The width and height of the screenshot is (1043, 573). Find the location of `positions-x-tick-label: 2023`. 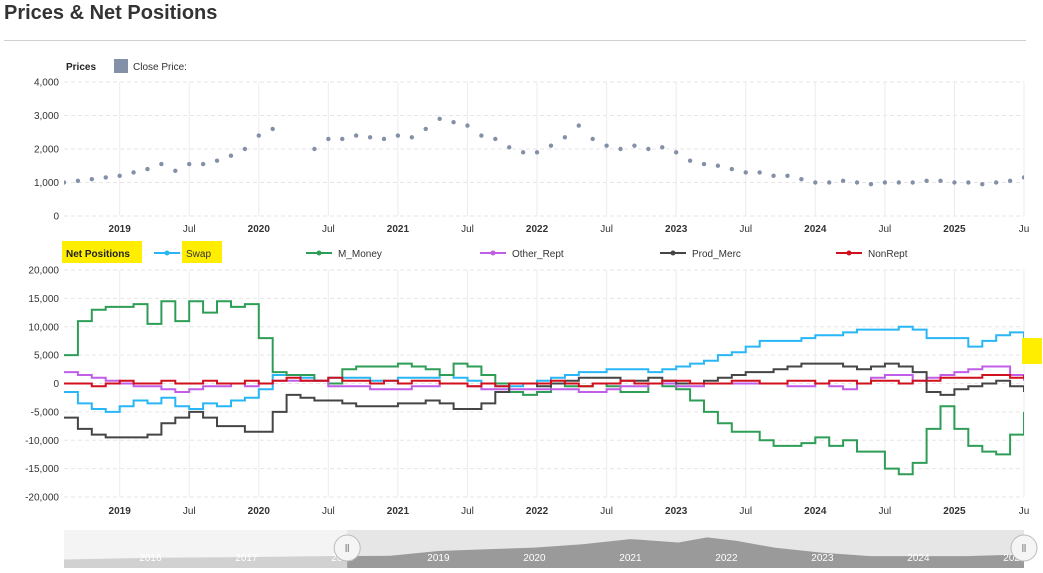

positions-x-tick-label: 2023 is located at coordinates (676, 511).